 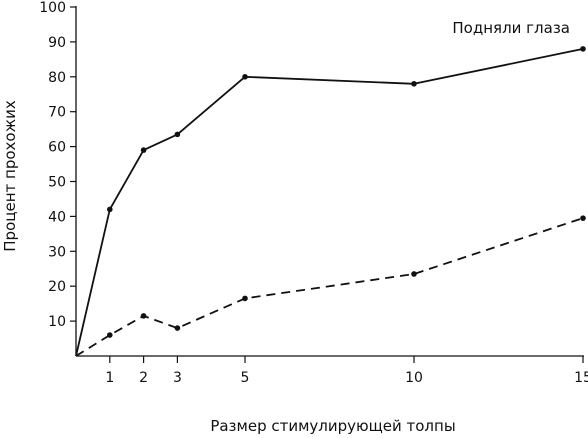 I want to click on y-tick-label: 60, so click(x=57, y=148).